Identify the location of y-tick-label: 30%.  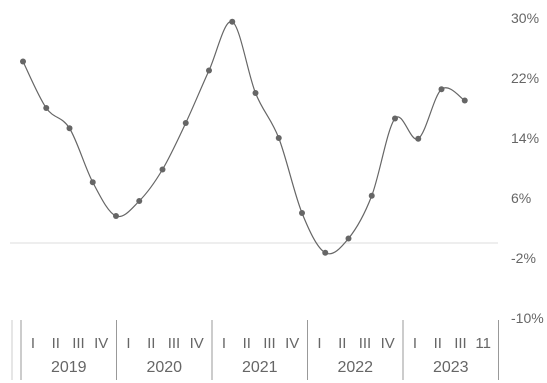
(525, 18).